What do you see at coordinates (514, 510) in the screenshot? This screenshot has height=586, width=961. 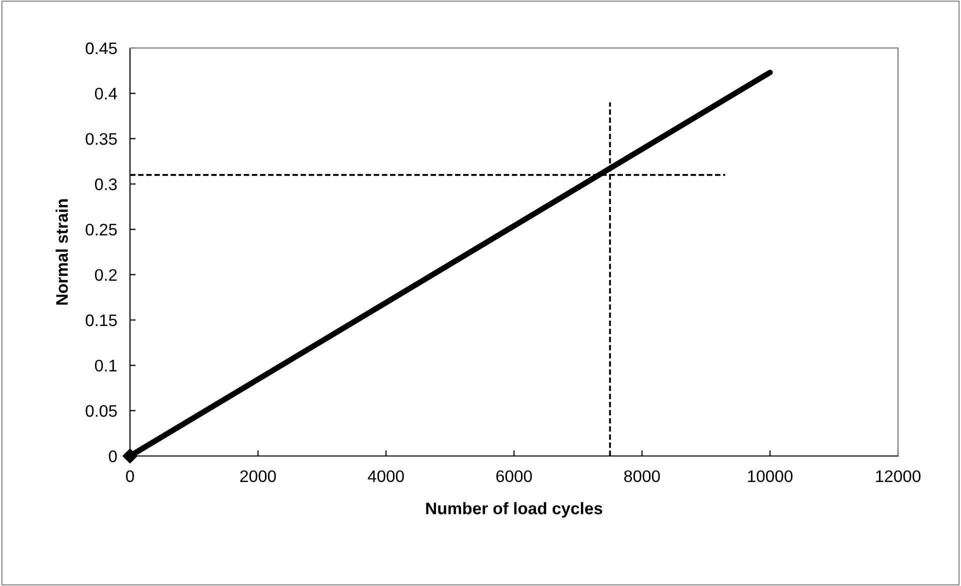 I see `x-axis-title: Number of load cycles` at bounding box center [514, 510].